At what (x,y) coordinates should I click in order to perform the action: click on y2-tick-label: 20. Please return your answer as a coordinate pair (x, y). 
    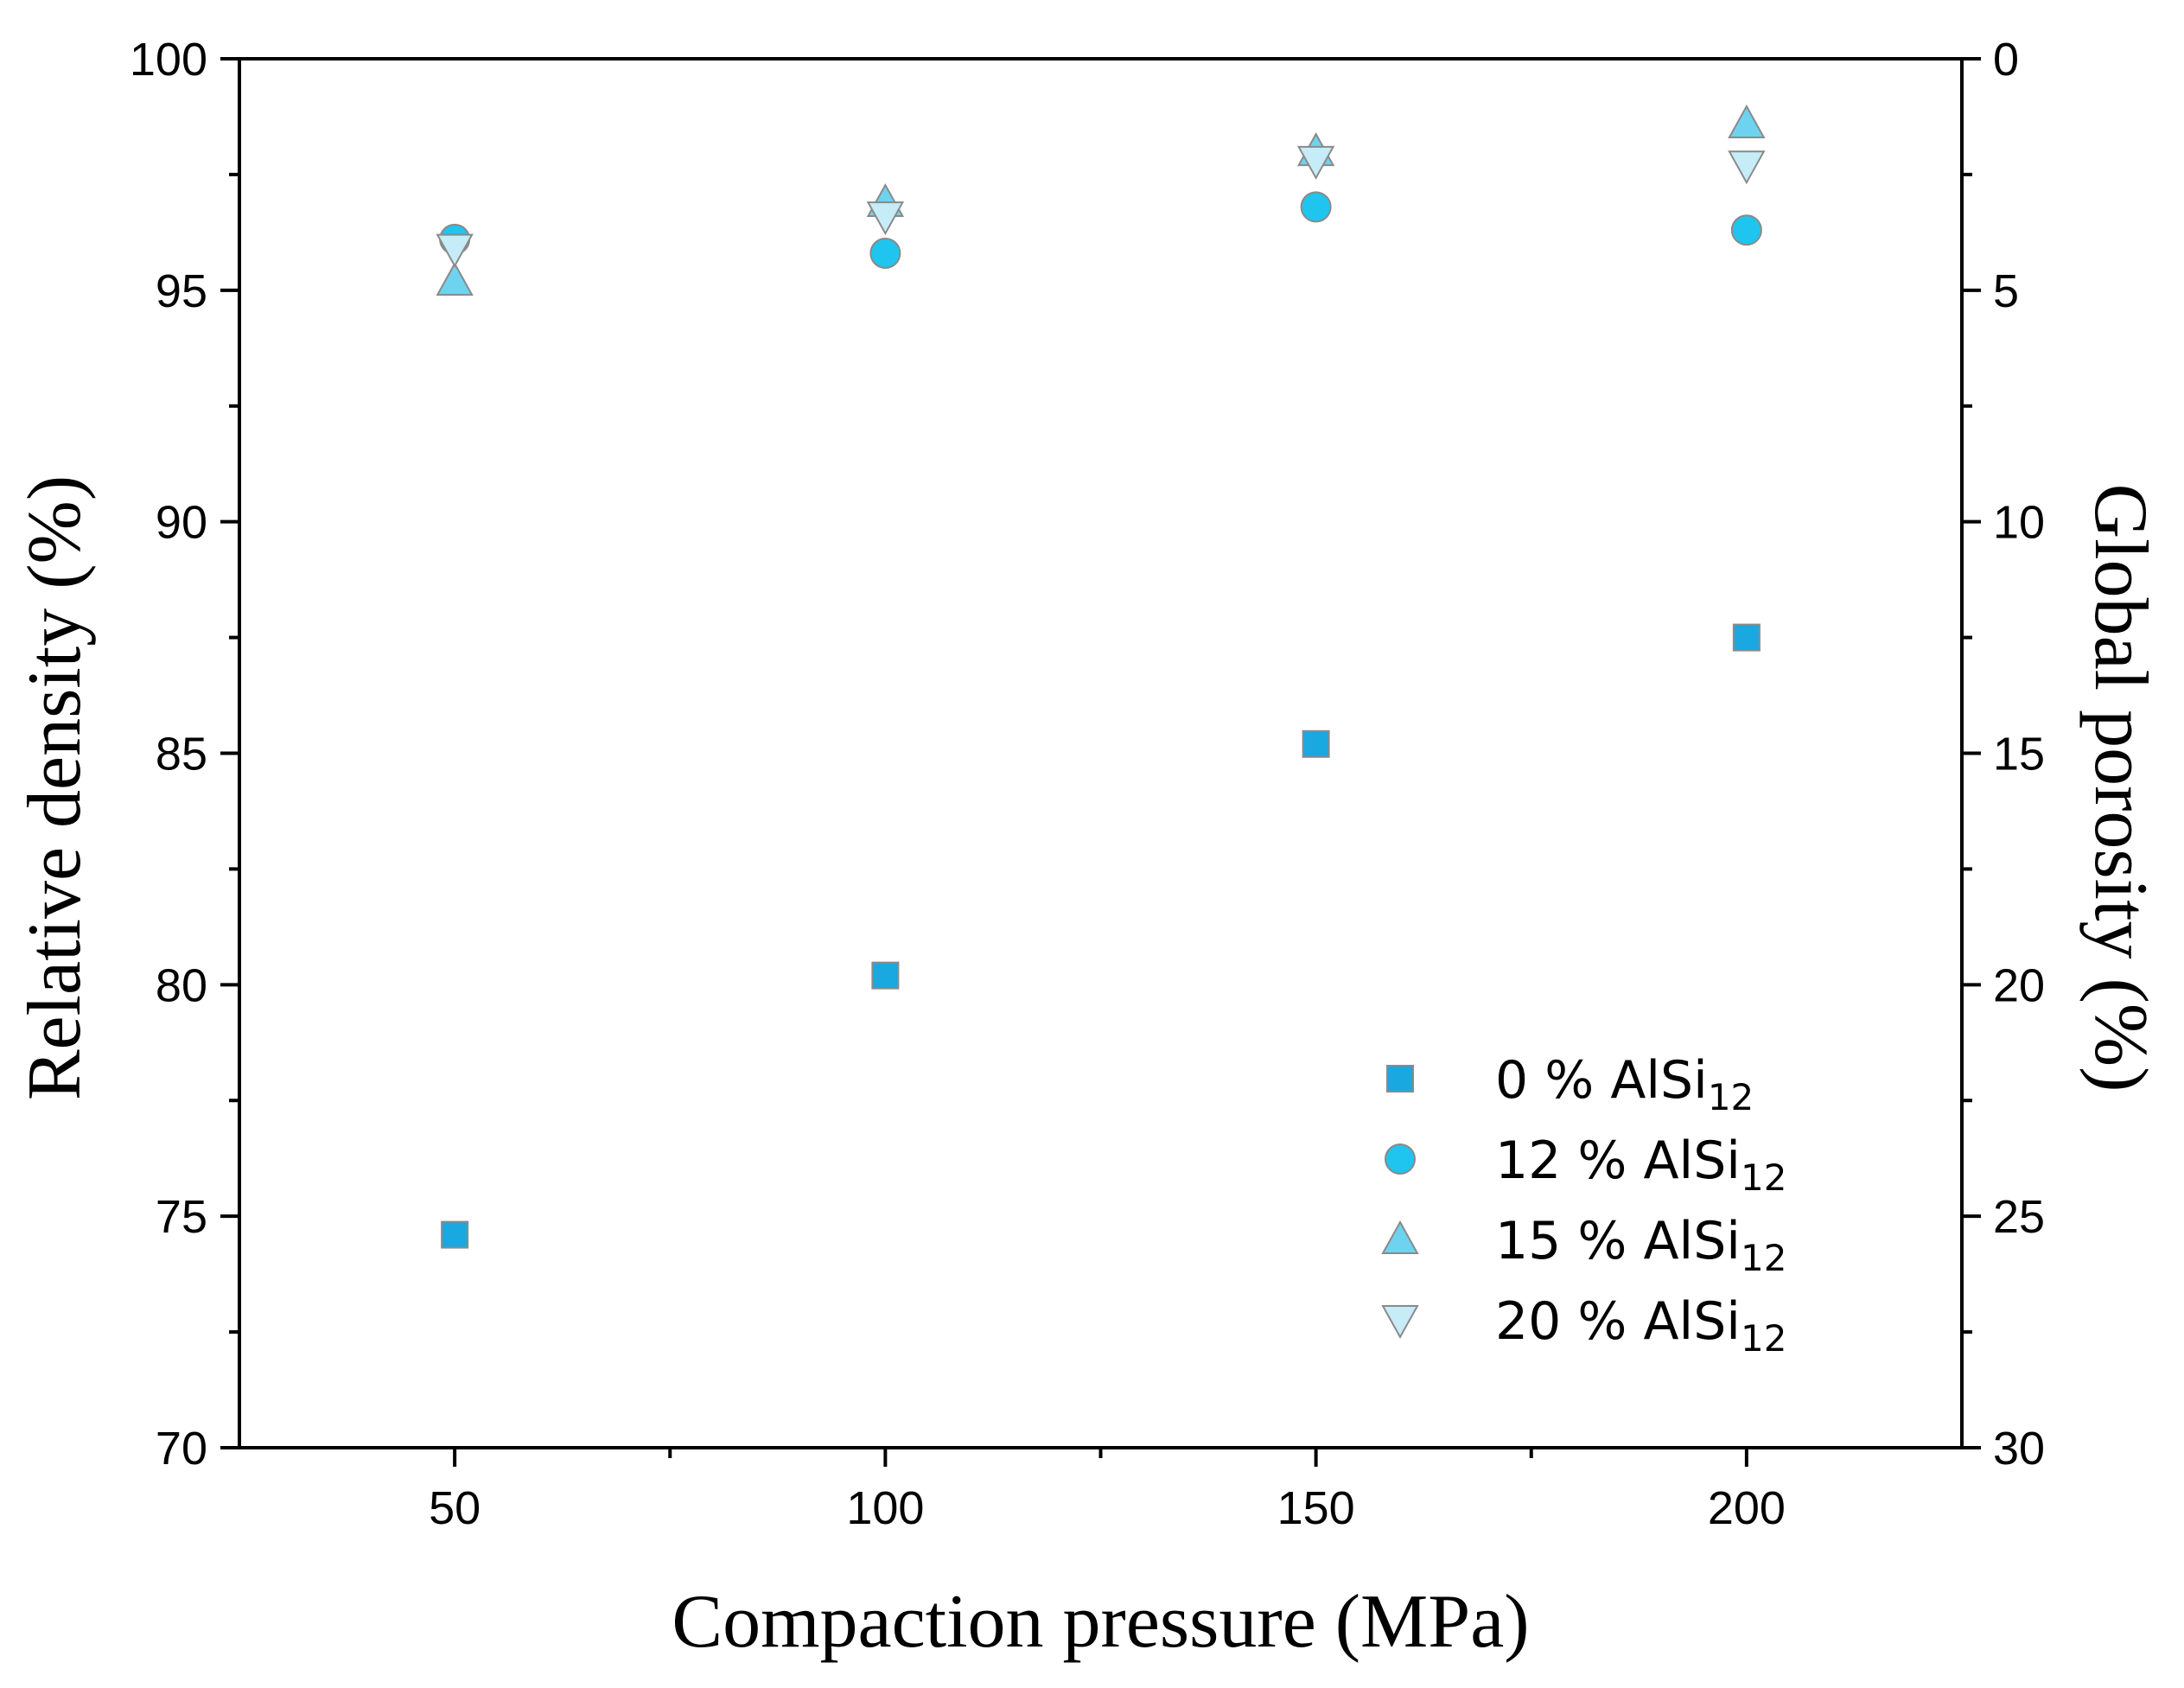
    Looking at the image, I should click on (2019, 985).